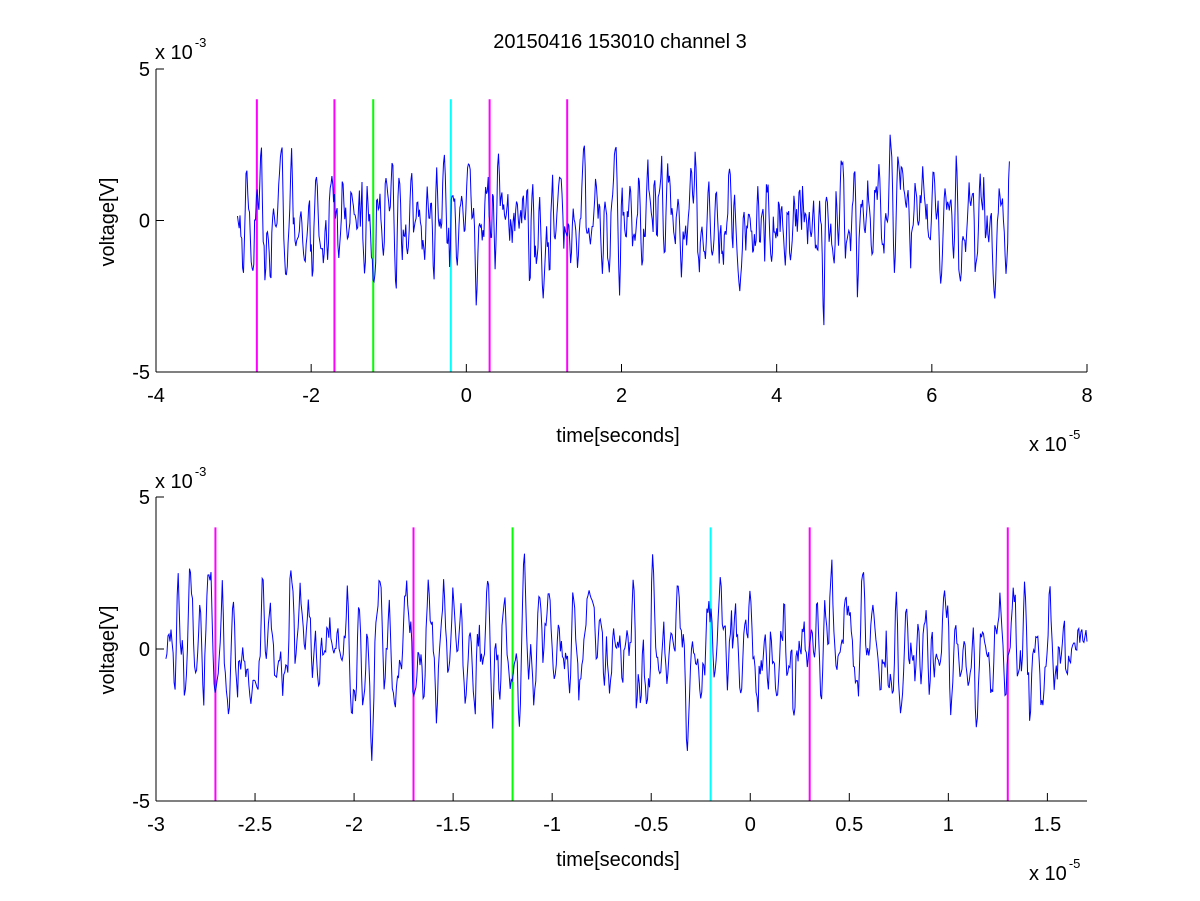 This screenshot has width=1200, height=901. Describe the element at coordinates (156, 396) in the screenshot. I see `x-tick-label: -4` at that location.